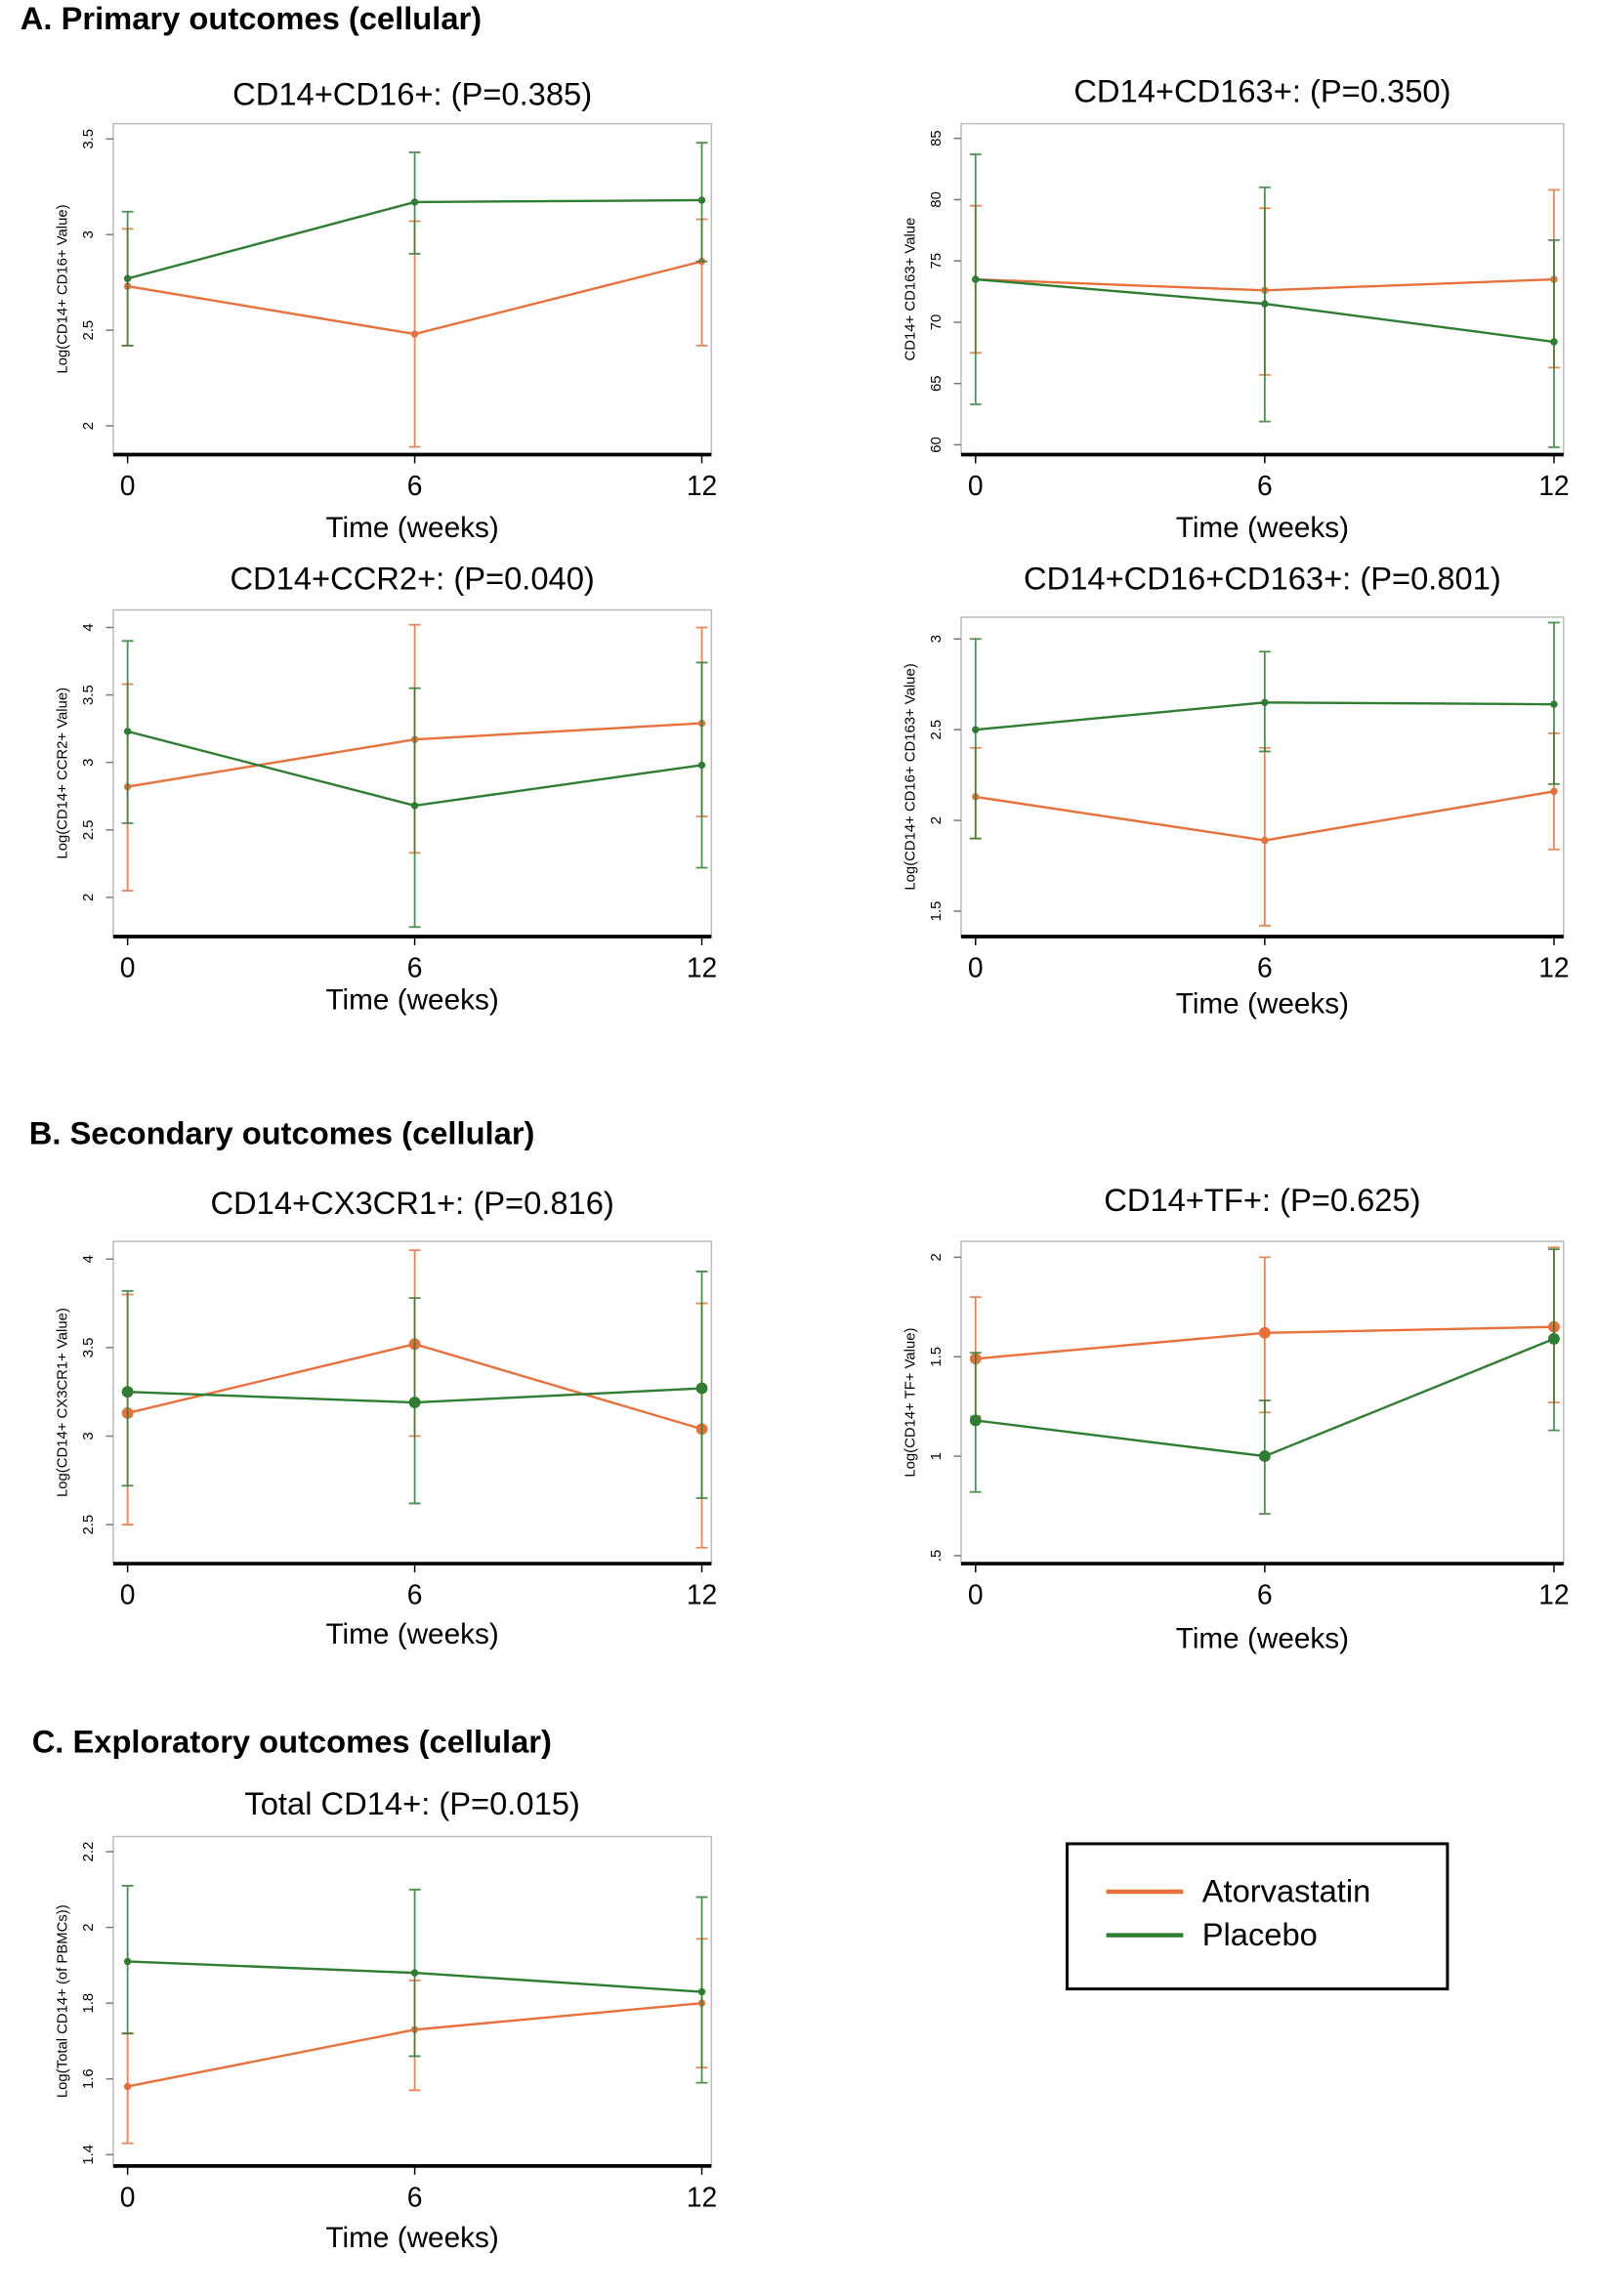 This screenshot has width=1597, height=2296. I want to click on y-tick-label: 1.4, so click(89, 2155).